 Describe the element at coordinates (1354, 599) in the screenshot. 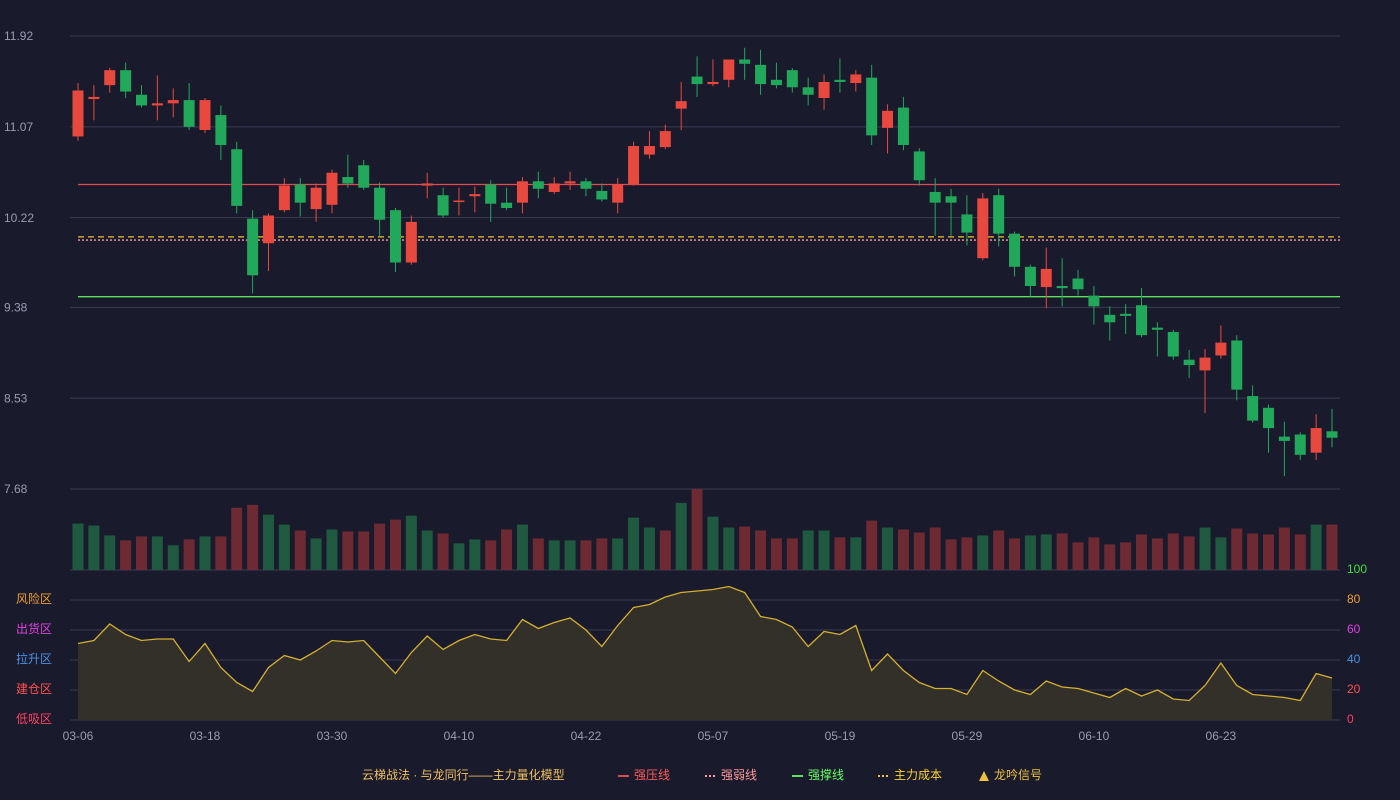

I see `y2-tick-label: 80` at that location.